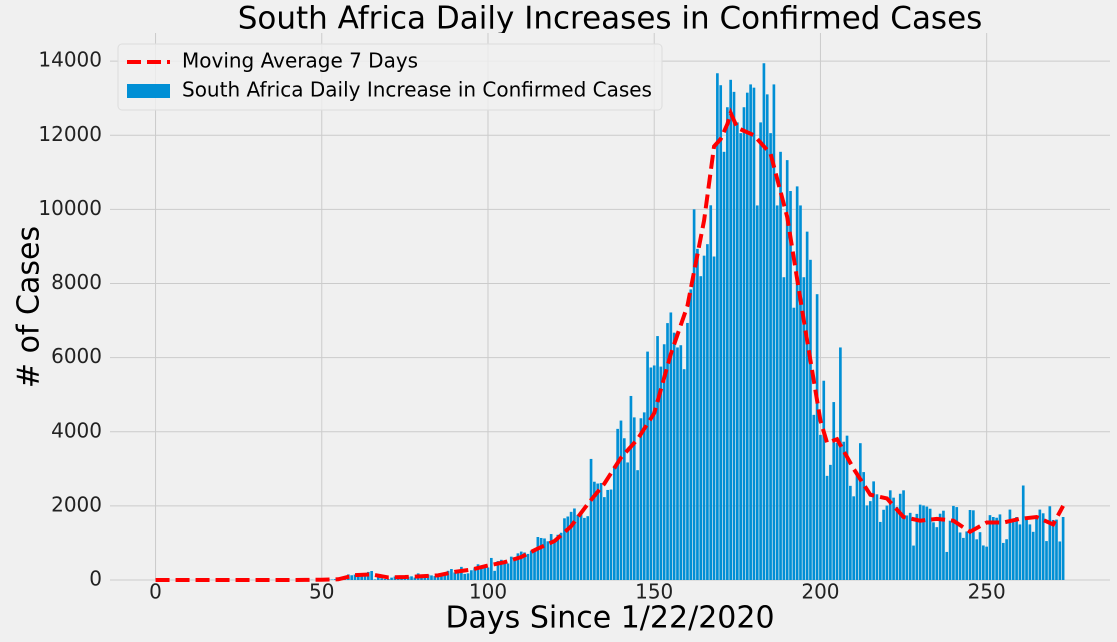  What do you see at coordinates (76, 356) in the screenshot?
I see `y-tick-label: 6000` at bounding box center [76, 356].